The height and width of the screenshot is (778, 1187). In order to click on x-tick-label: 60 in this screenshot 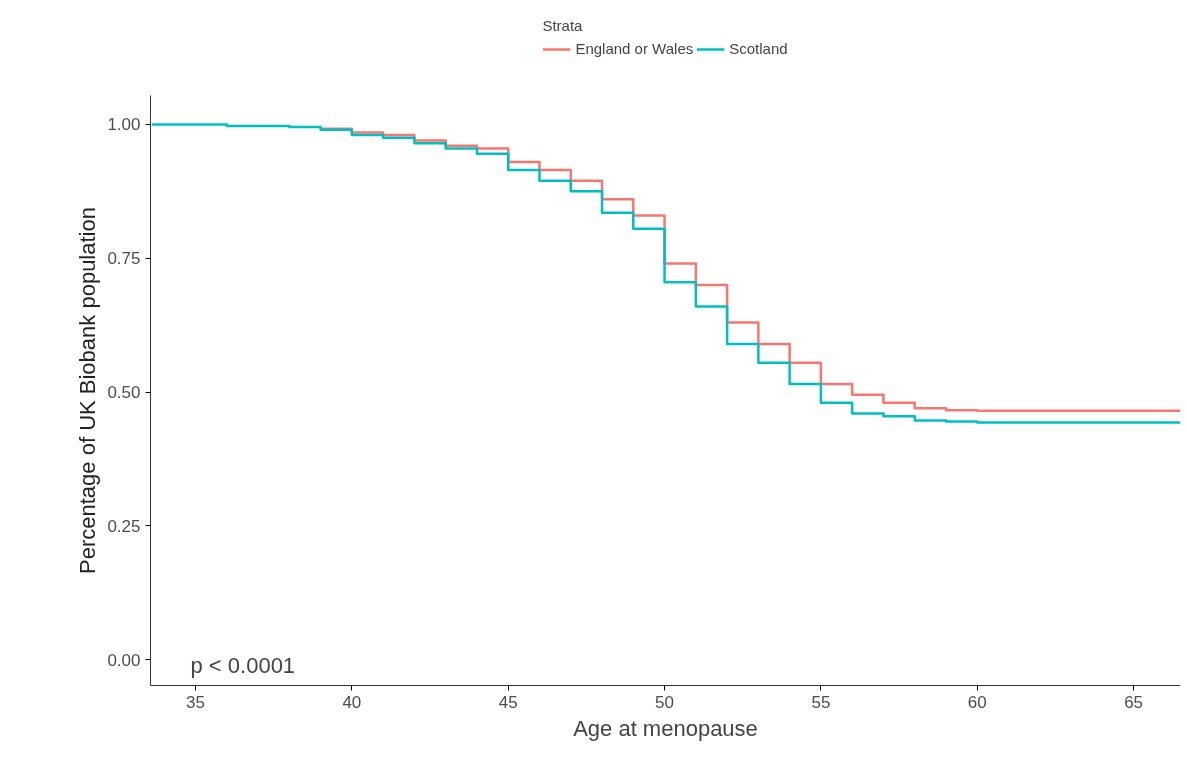, I will do `click(977, 702)`.